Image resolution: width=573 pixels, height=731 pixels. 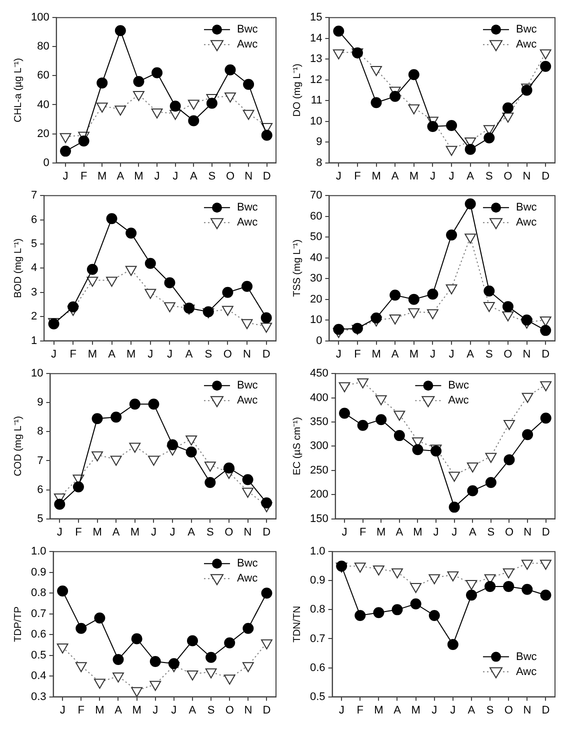 I want to click on y-tick-label: 0.3, so click(x=38, y=696).